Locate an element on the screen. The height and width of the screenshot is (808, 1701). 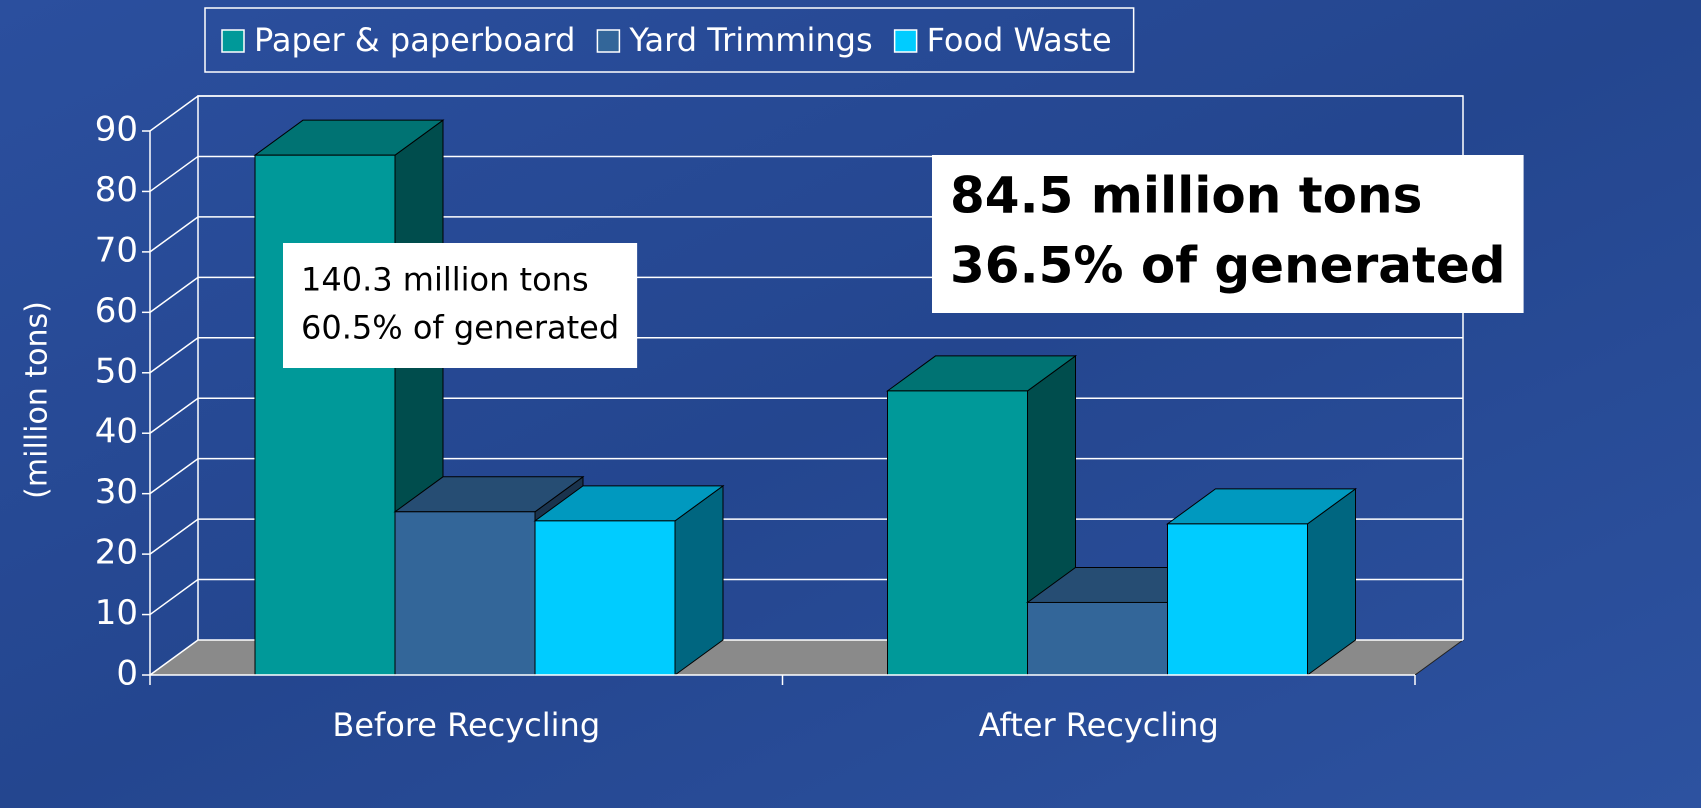
y-tick-label: 60 is located at coordinates (116, 311).